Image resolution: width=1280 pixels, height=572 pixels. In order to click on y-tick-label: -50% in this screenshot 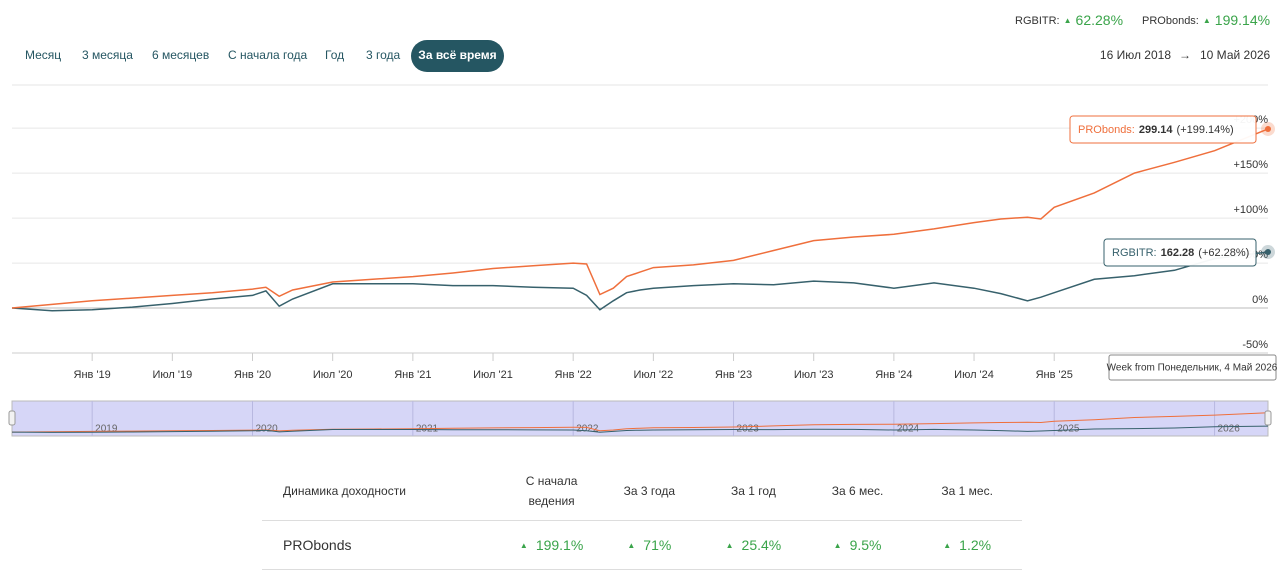, I will do `click(1255, 345)`.